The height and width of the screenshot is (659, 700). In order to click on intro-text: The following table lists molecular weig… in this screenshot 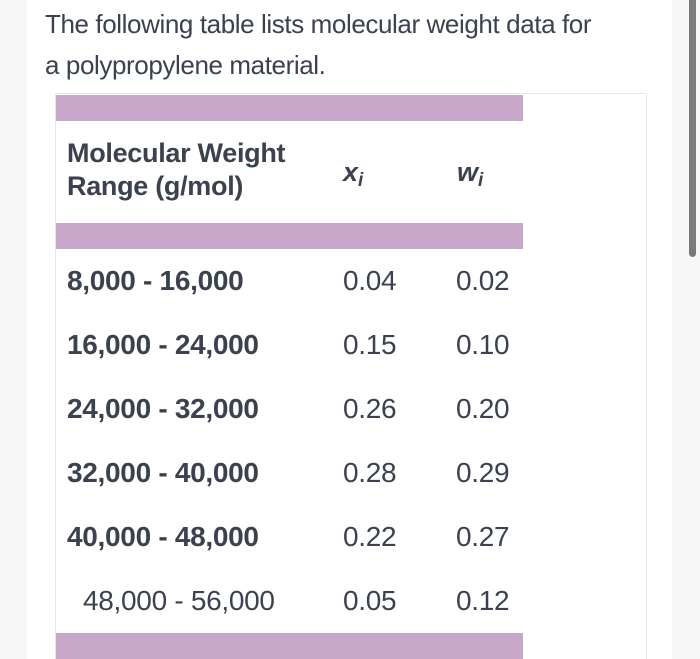, I will do `click(318, 45)`.